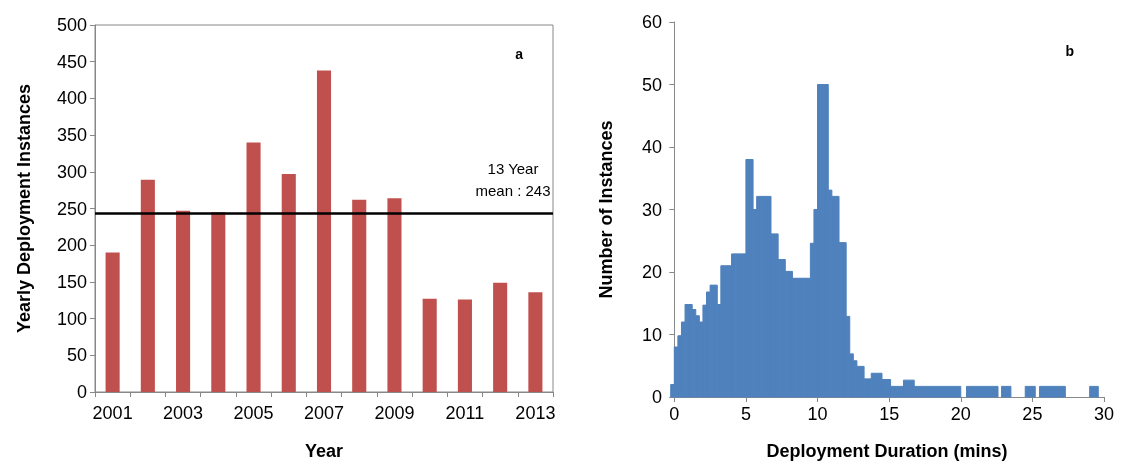 The width and height of the screenshot is (1124, 476). What do you see at coordinates (71, 245) in the screenshot?
I see `y-tick-label: 200` at bounding box center [71, 245].